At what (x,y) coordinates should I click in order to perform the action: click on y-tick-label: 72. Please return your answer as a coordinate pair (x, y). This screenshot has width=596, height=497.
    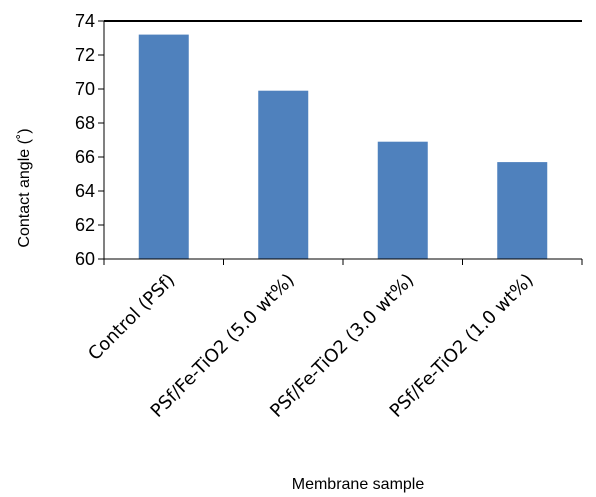
    Looking at the image, I should click on (85, 55).